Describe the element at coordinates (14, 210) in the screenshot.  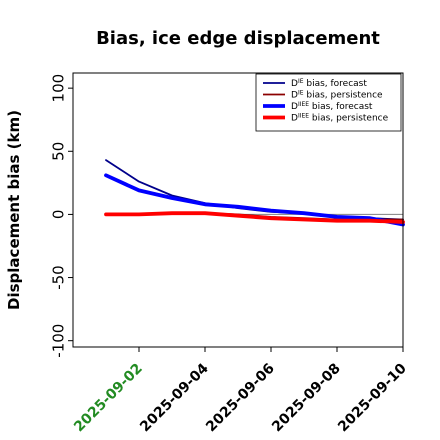
I see `y-axis-label: Displacement bias (km)` at that location.